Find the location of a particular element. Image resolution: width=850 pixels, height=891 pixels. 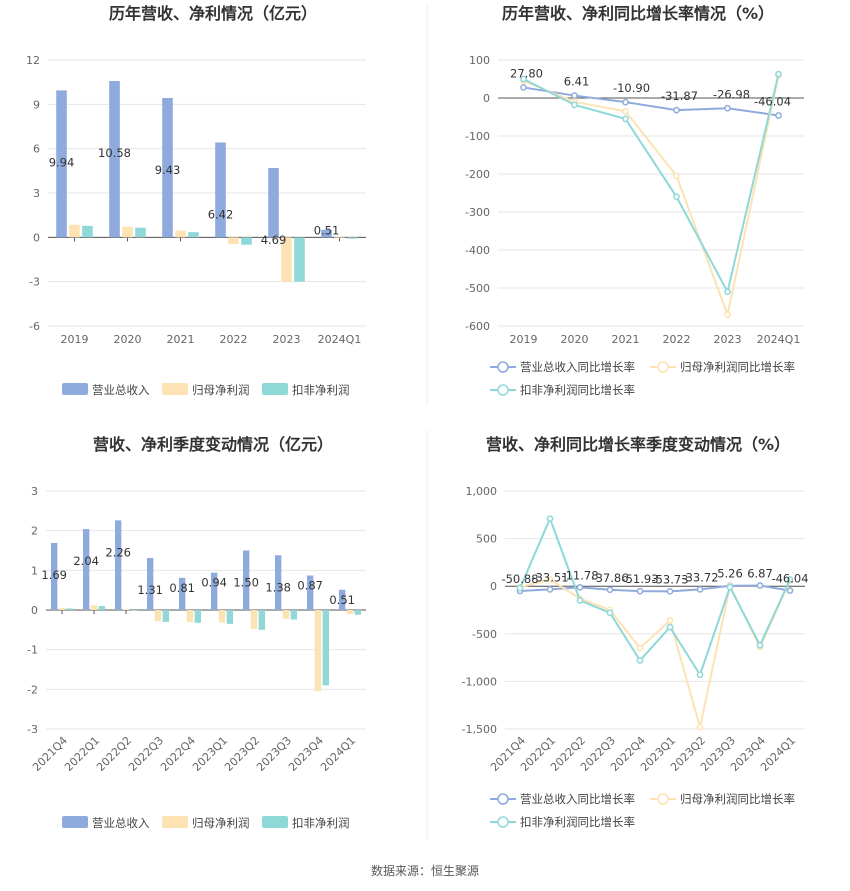

y-tick-label: -1,500 is located at coordinates (479, 729).